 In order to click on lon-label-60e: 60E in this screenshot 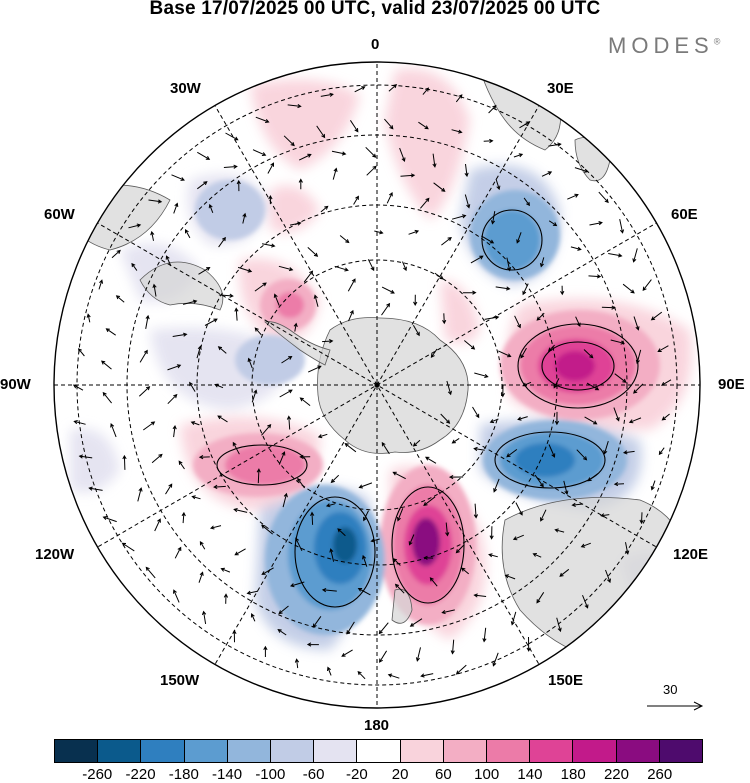, I will do `click(684, 214)`.